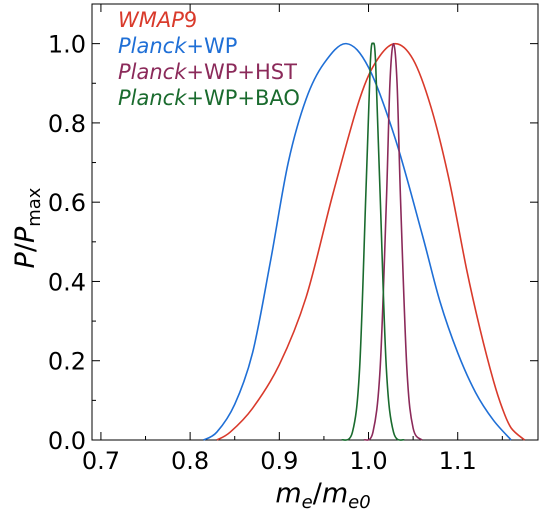  Describe the element at coordinates (241, 72) in the screenshot. I see `legend-entry-suffix: +WP+HST` at that location.